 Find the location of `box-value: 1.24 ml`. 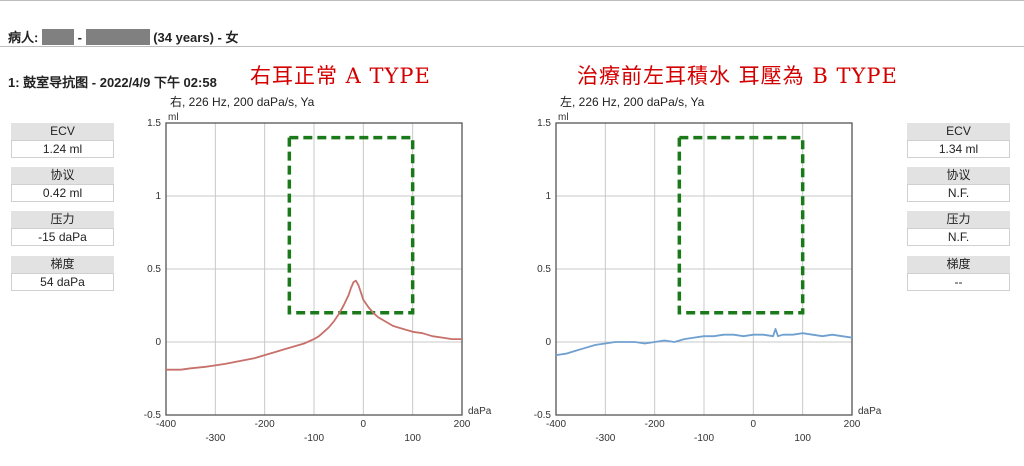

box-value: 1.24 ml is located at coordinates (62, 149).